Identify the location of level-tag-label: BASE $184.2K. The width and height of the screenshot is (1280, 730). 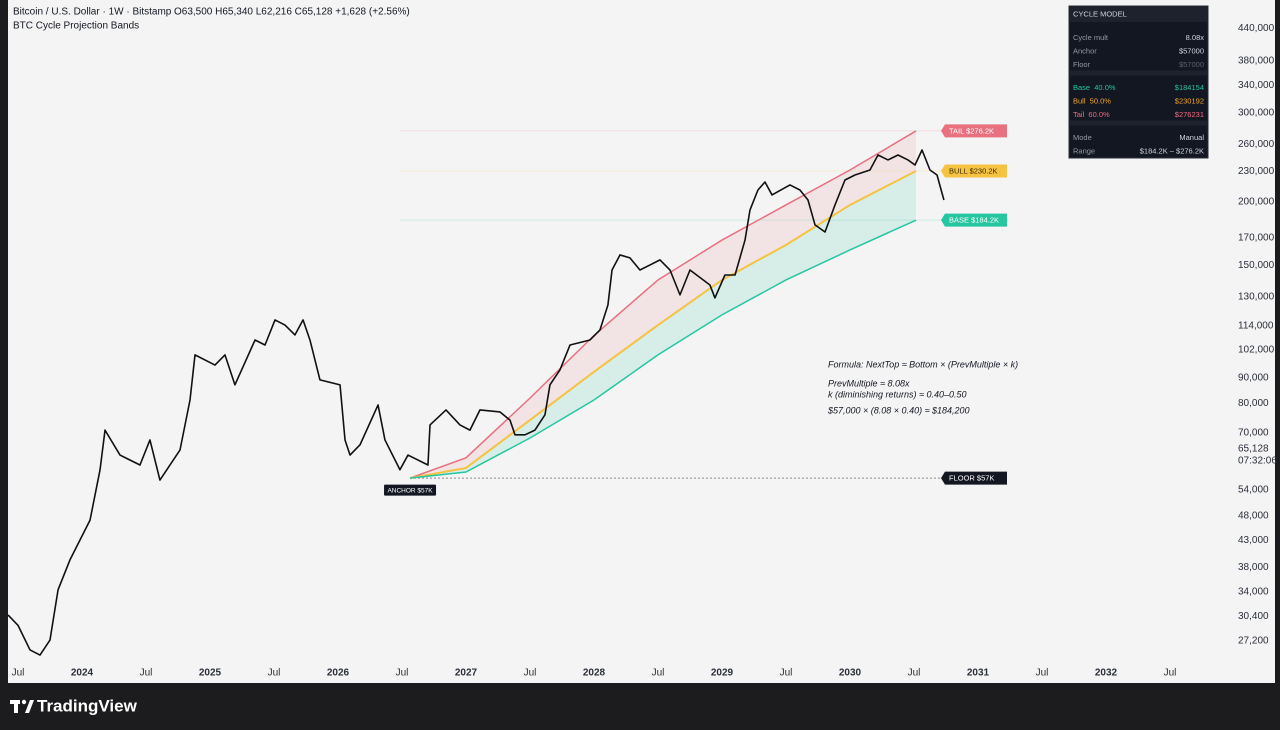
(974, 220).